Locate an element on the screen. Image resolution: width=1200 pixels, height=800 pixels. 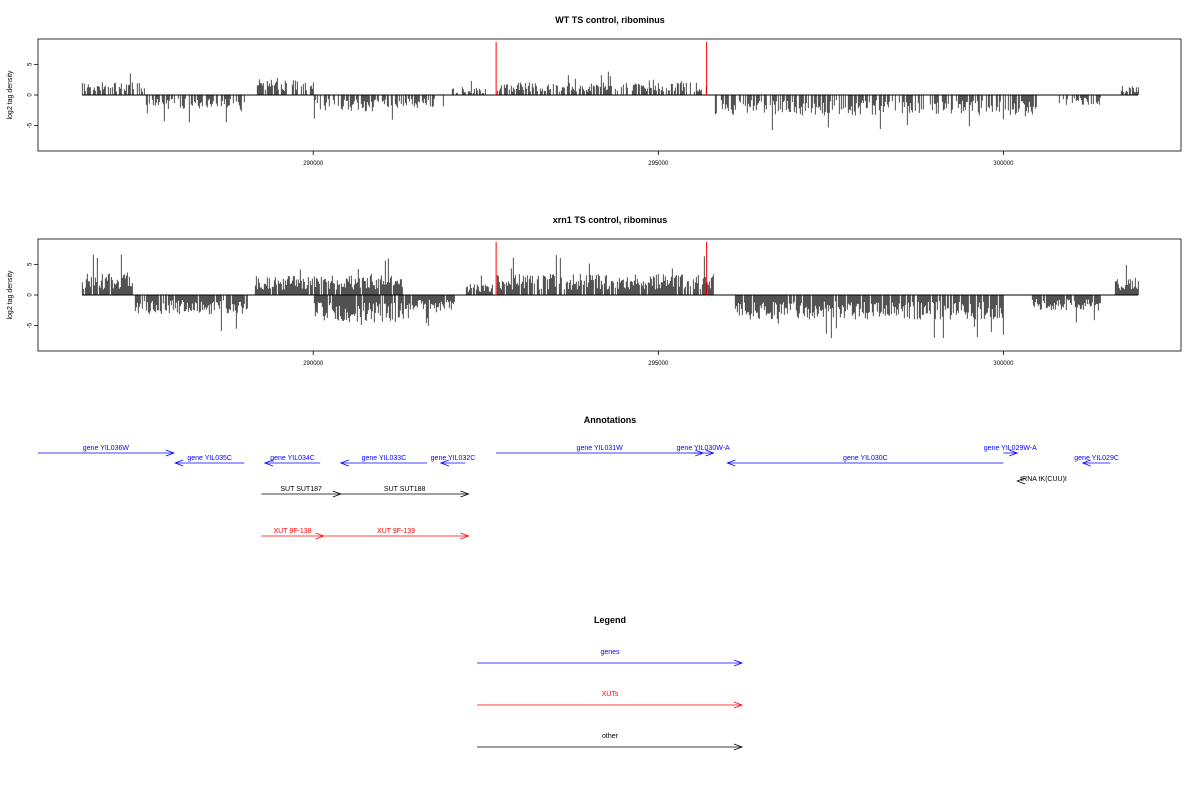
legend-panel: Legend genes XUTs other is located at coordinates (610, 683).